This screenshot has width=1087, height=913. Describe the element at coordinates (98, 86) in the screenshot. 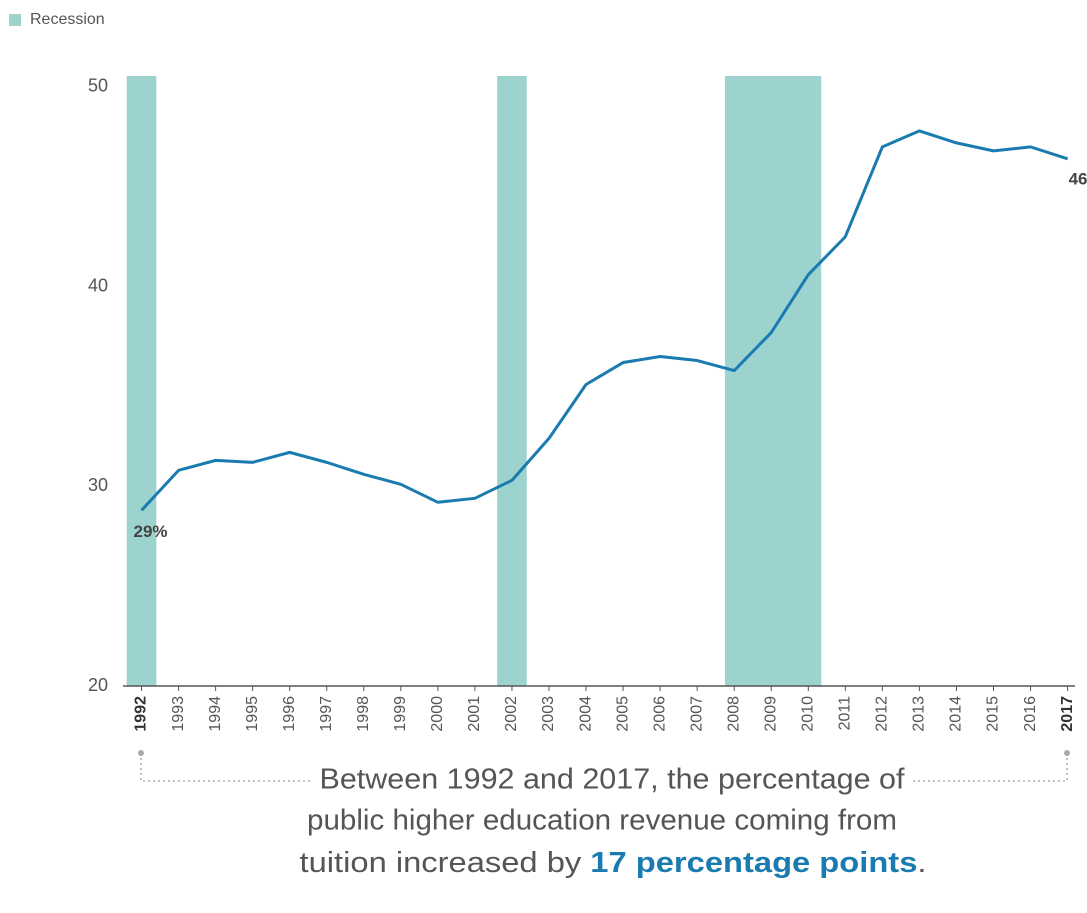

I see `y-tick-label: 50` at that location.